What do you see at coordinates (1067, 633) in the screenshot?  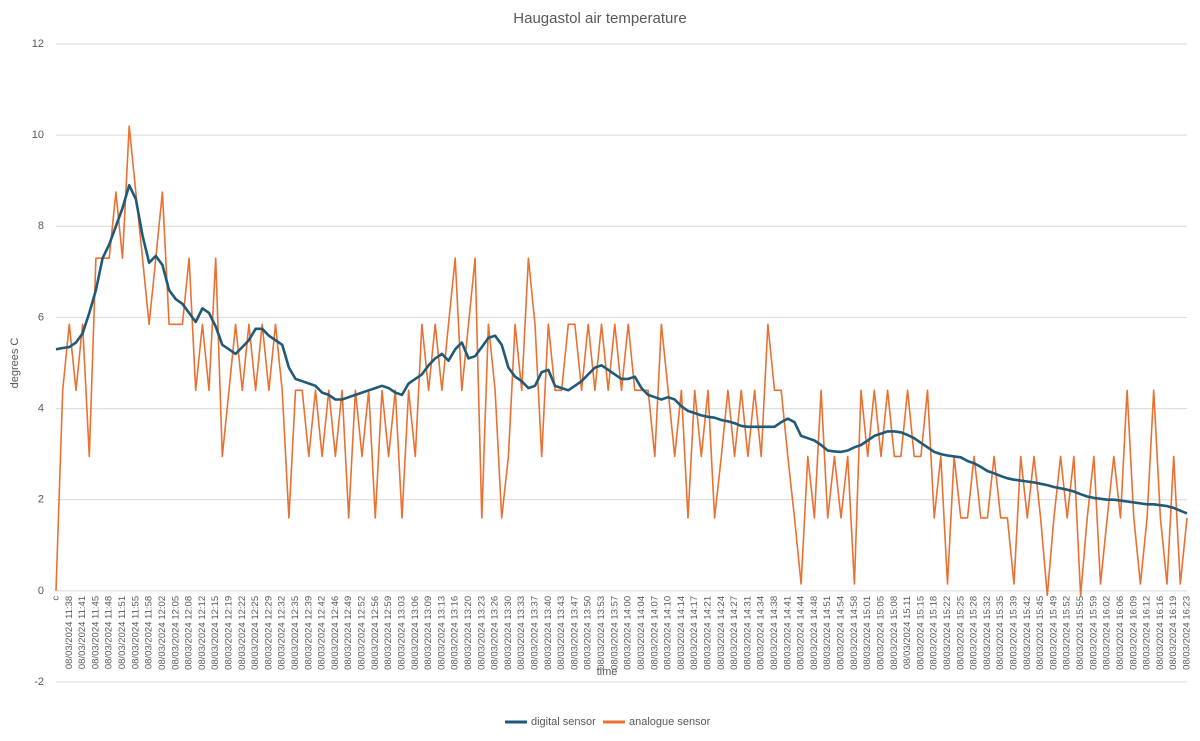 I see `x-tick-label: 08/03/2024 15:52` at bounding box center [1067, 633].